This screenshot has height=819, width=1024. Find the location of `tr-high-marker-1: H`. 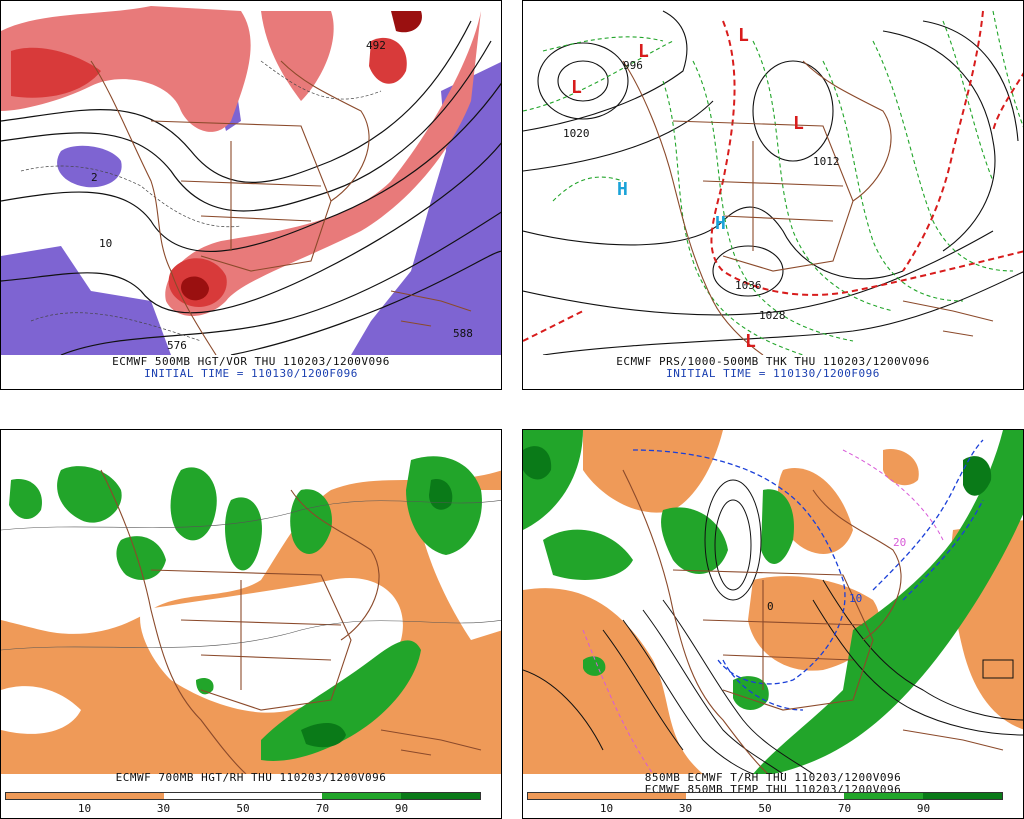

tr-high-marker-1: H is located at coordinates (622, 189).